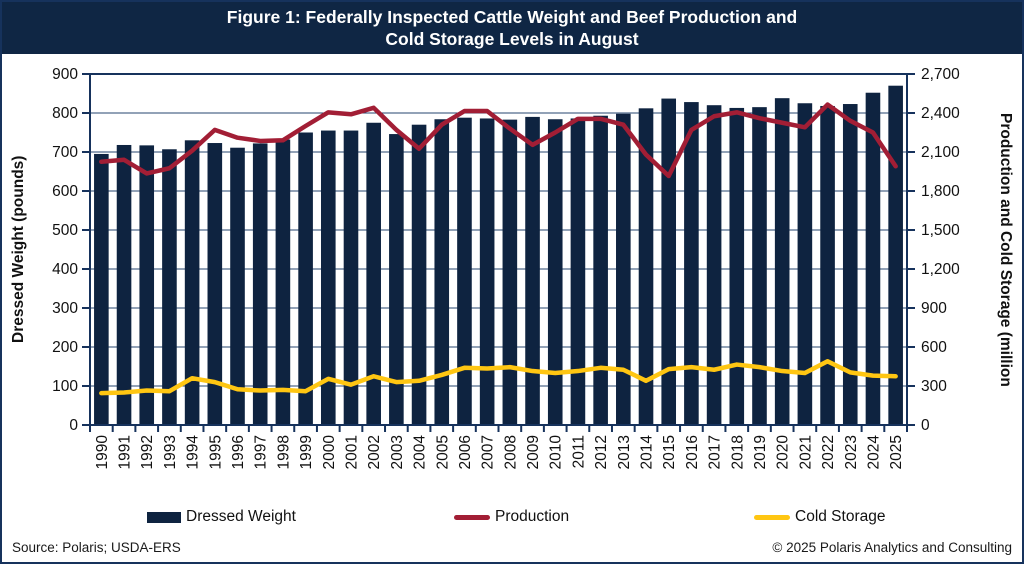  What do you see at coordinates (238, 452) in the screenshot?
I see `svg-text: 1996` at bounding box center [238, 452].